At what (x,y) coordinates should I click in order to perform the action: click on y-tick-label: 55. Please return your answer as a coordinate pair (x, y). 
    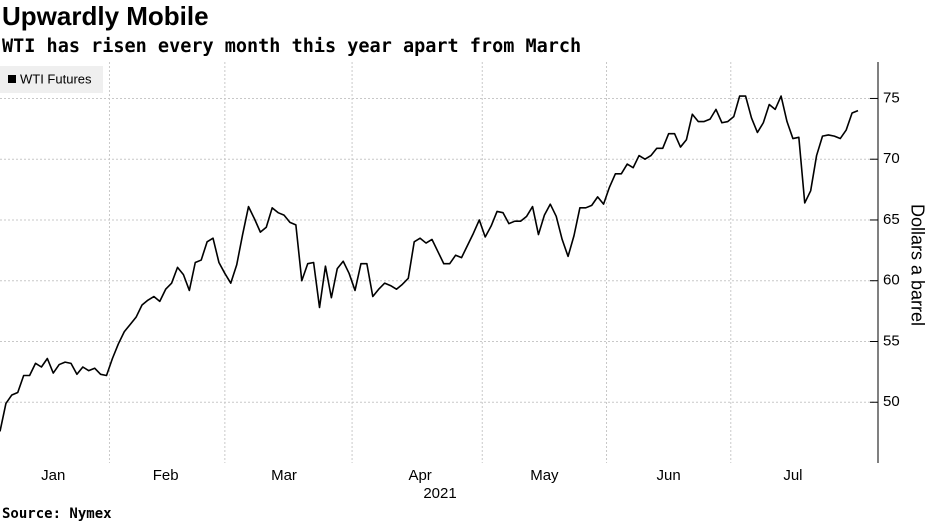
    Looking at the image, I should click on (891, 340).